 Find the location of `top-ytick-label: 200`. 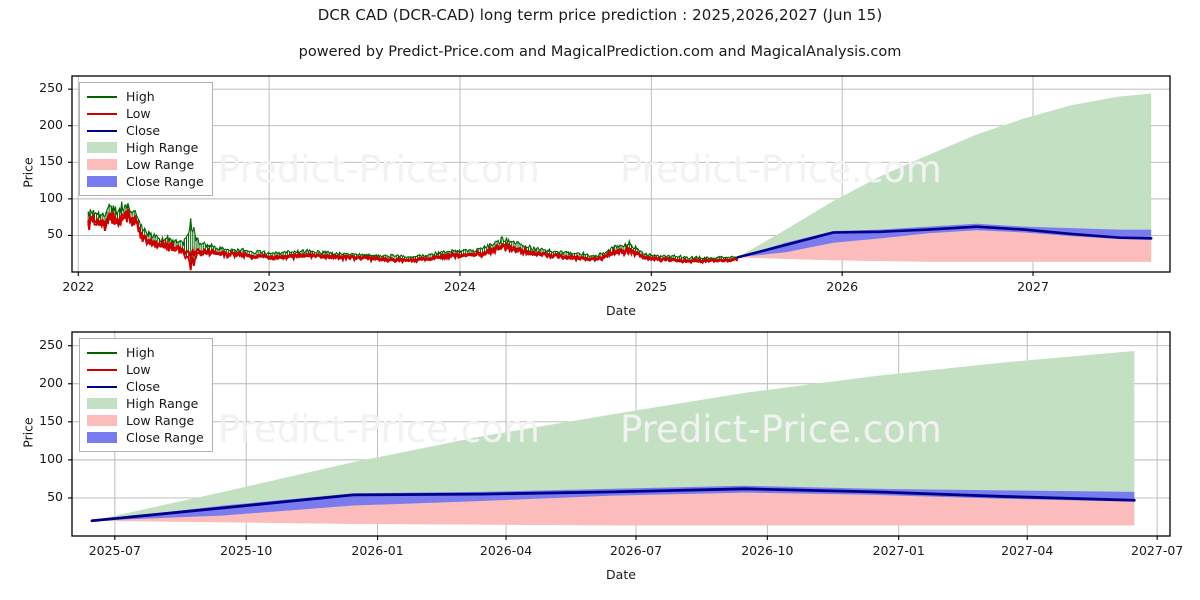

top-ytick-label: 200 is located at coordinates (51, 124).